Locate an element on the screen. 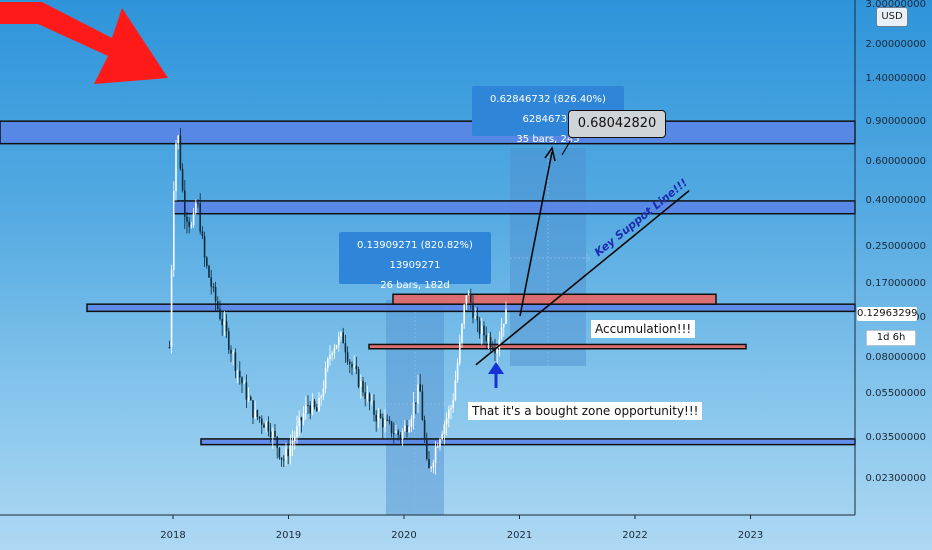 This screenshot has height=550, width=932. measure-2-time-arrow is located at coordinates (587, 258).